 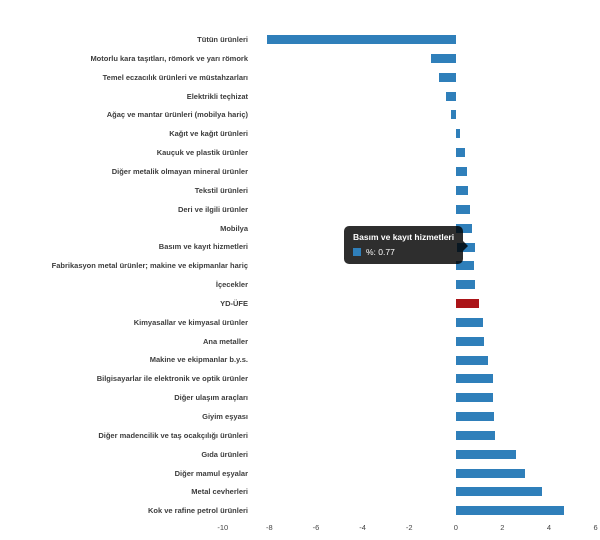 I want to click on category-label: Gıda ürünleri, so click(x=224, y=454).